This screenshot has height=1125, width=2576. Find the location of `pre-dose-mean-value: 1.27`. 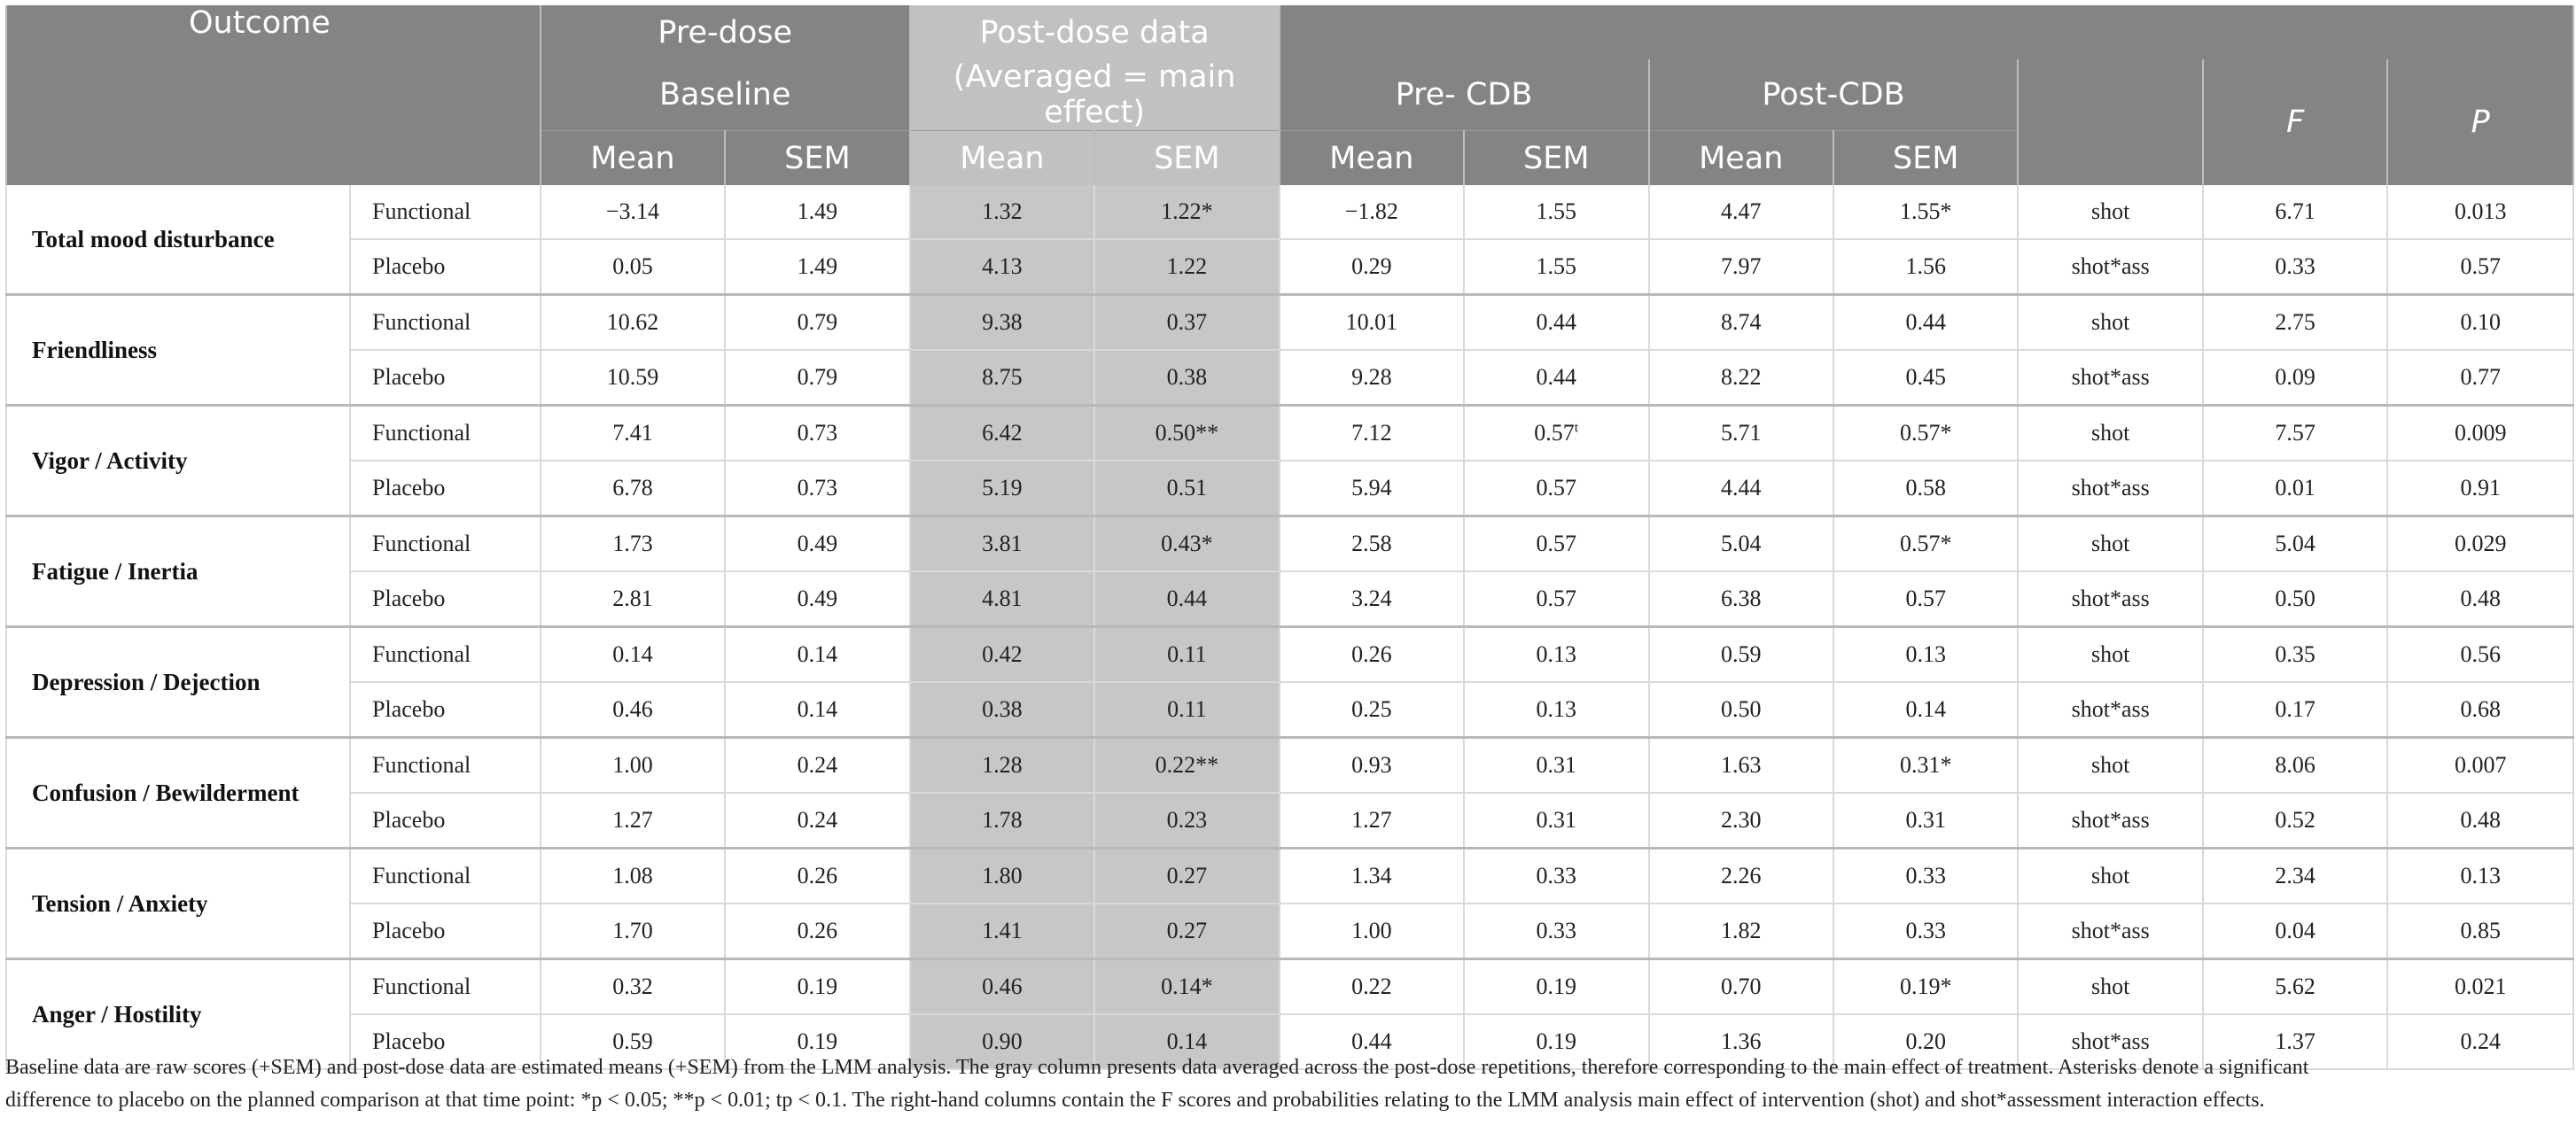

pre-dose-mean-value: 1.27 is located at coordinates (632, 820).